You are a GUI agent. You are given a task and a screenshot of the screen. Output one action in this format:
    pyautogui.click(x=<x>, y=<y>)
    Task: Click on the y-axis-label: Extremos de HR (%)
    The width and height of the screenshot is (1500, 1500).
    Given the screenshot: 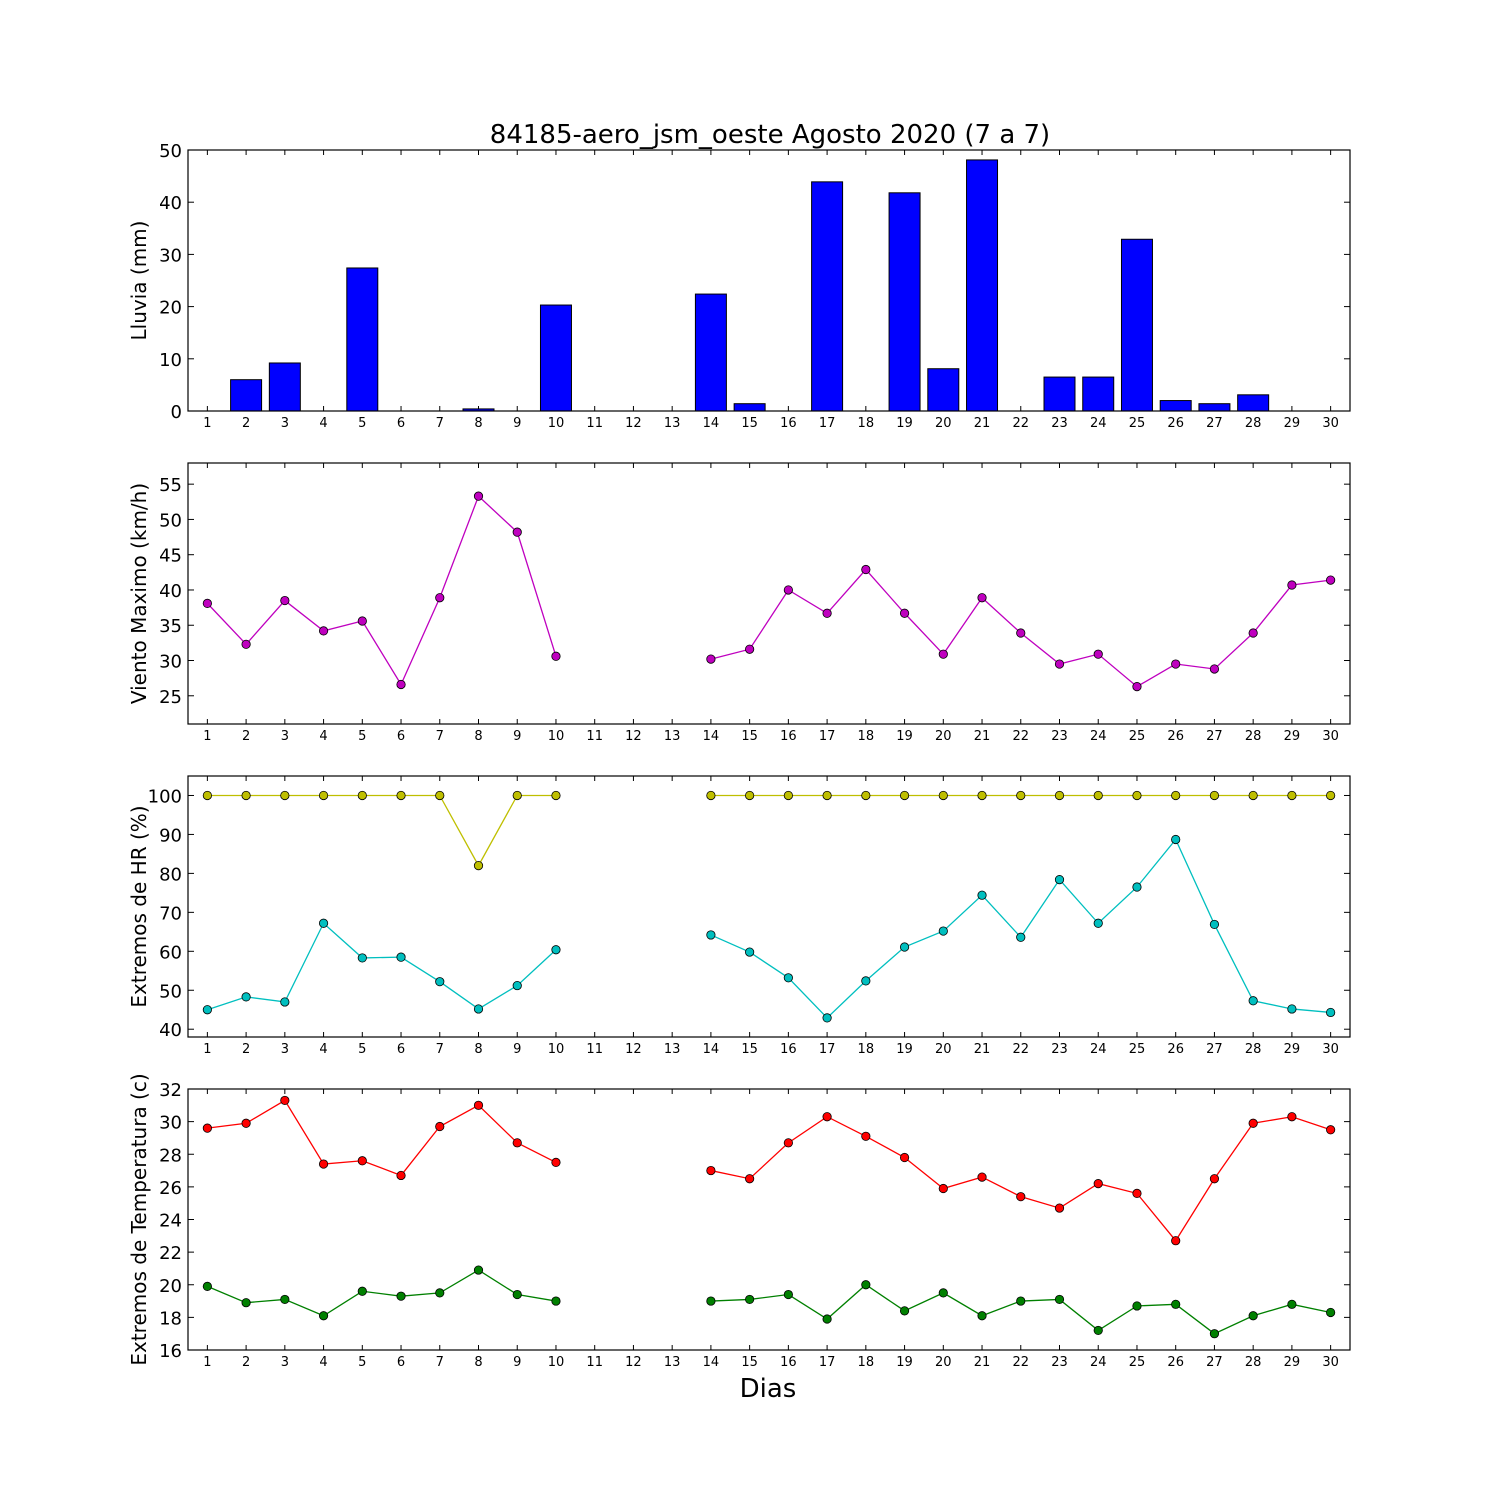 What is the action you would take?
    pyautogui.click(x=139, y=906)
    